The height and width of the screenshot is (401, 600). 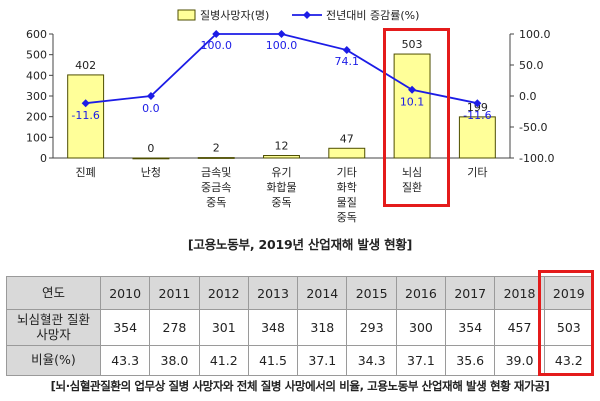 I want to click on table-cell: 278, so click(x=174, y=327).